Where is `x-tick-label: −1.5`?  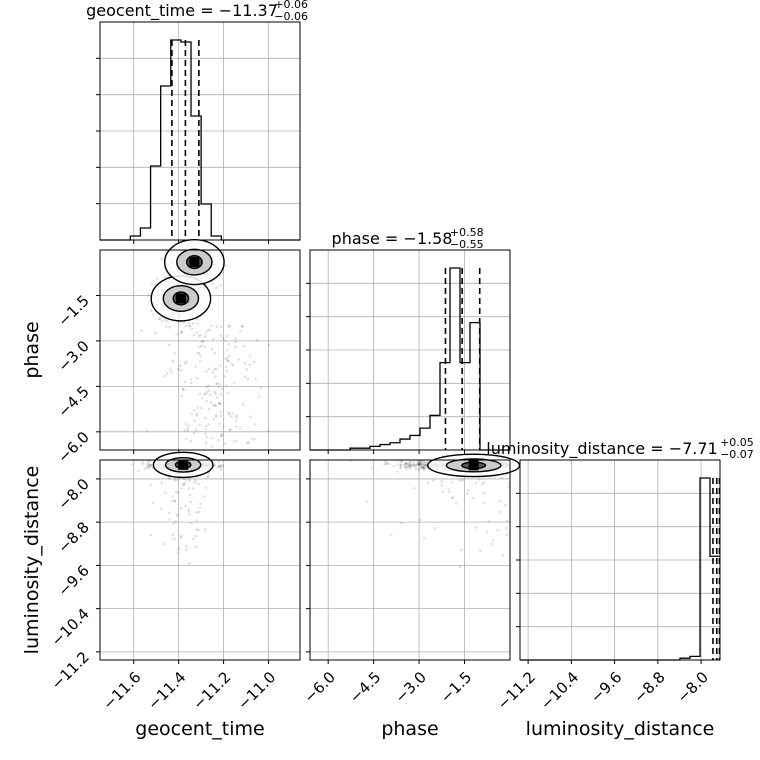
x-tick-label: −1.5 is located at coordinates (456, 687).